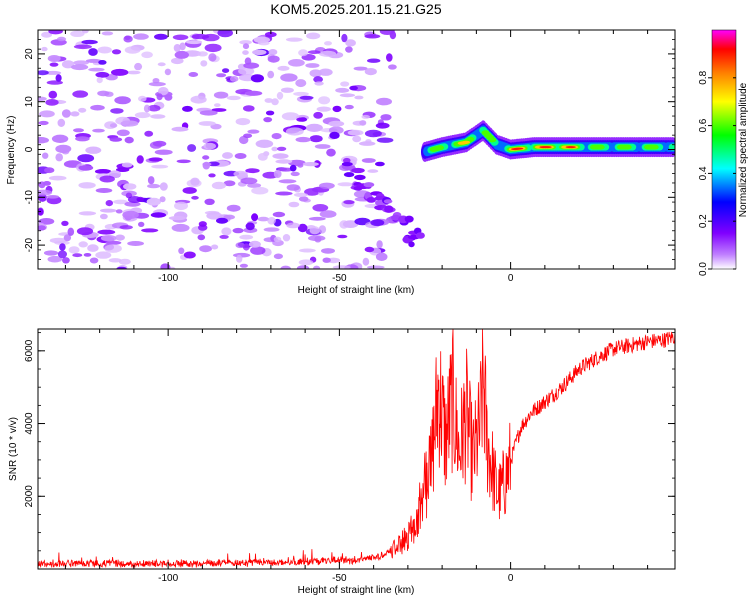 The image size is (750, 600). What do you see at coordinates (703, 125) in the screenshot?
I see `colorbar-tick-label: 0.6` at bounding box center [703, 125].